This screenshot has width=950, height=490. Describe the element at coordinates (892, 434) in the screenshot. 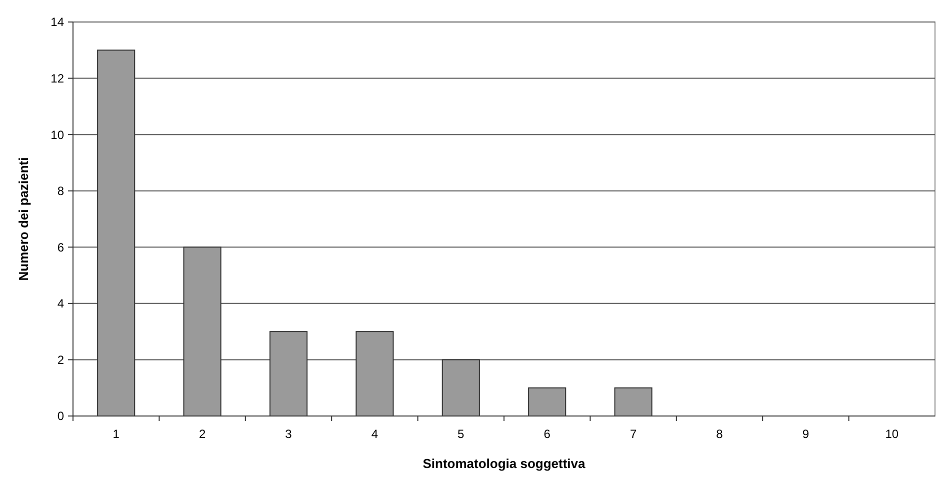

I see `x-tick-label: 10` at that location.